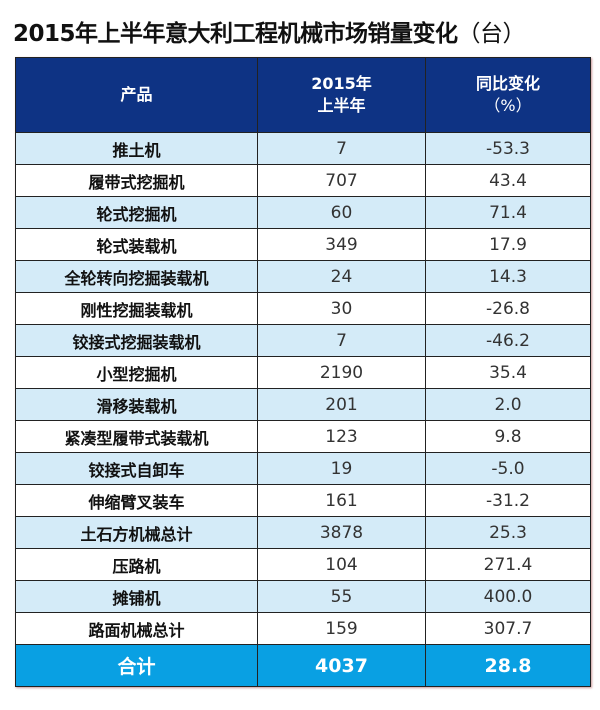  I want to click on product-cell: 刚性挖掘装载机, so click(136, 308).